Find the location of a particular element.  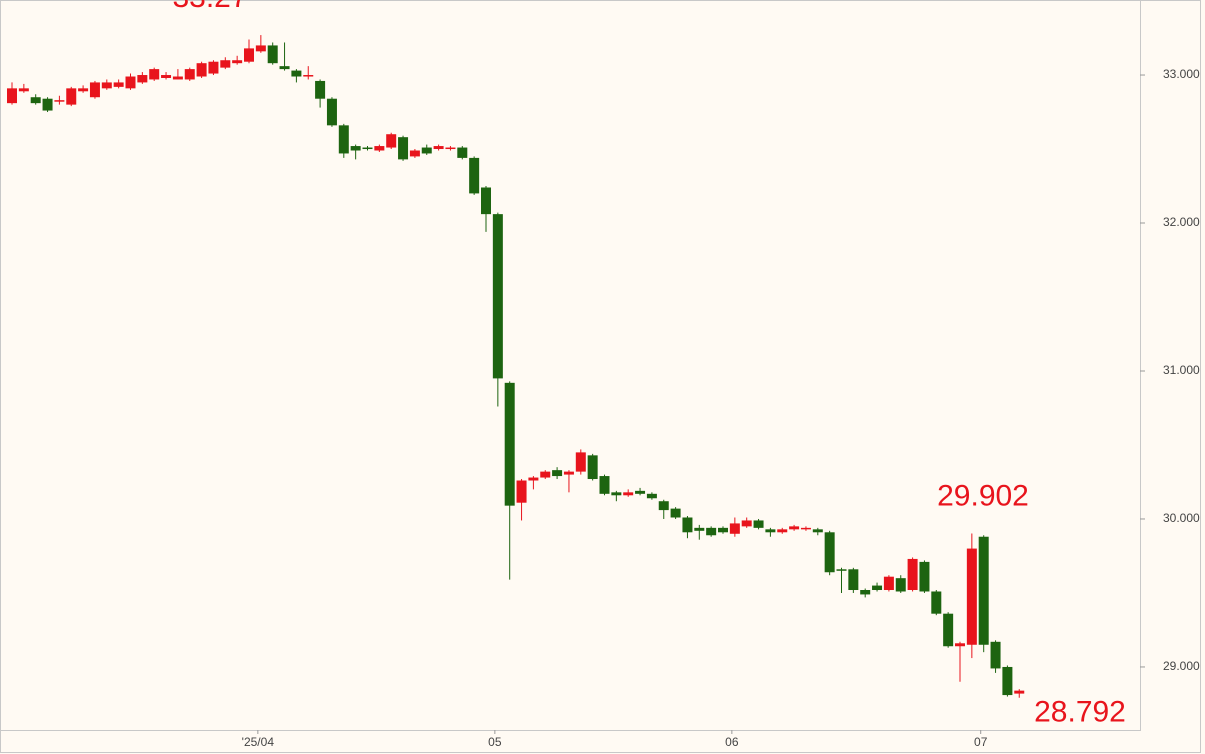

x-tick-label: 07 is located at coordinates (981, 742).